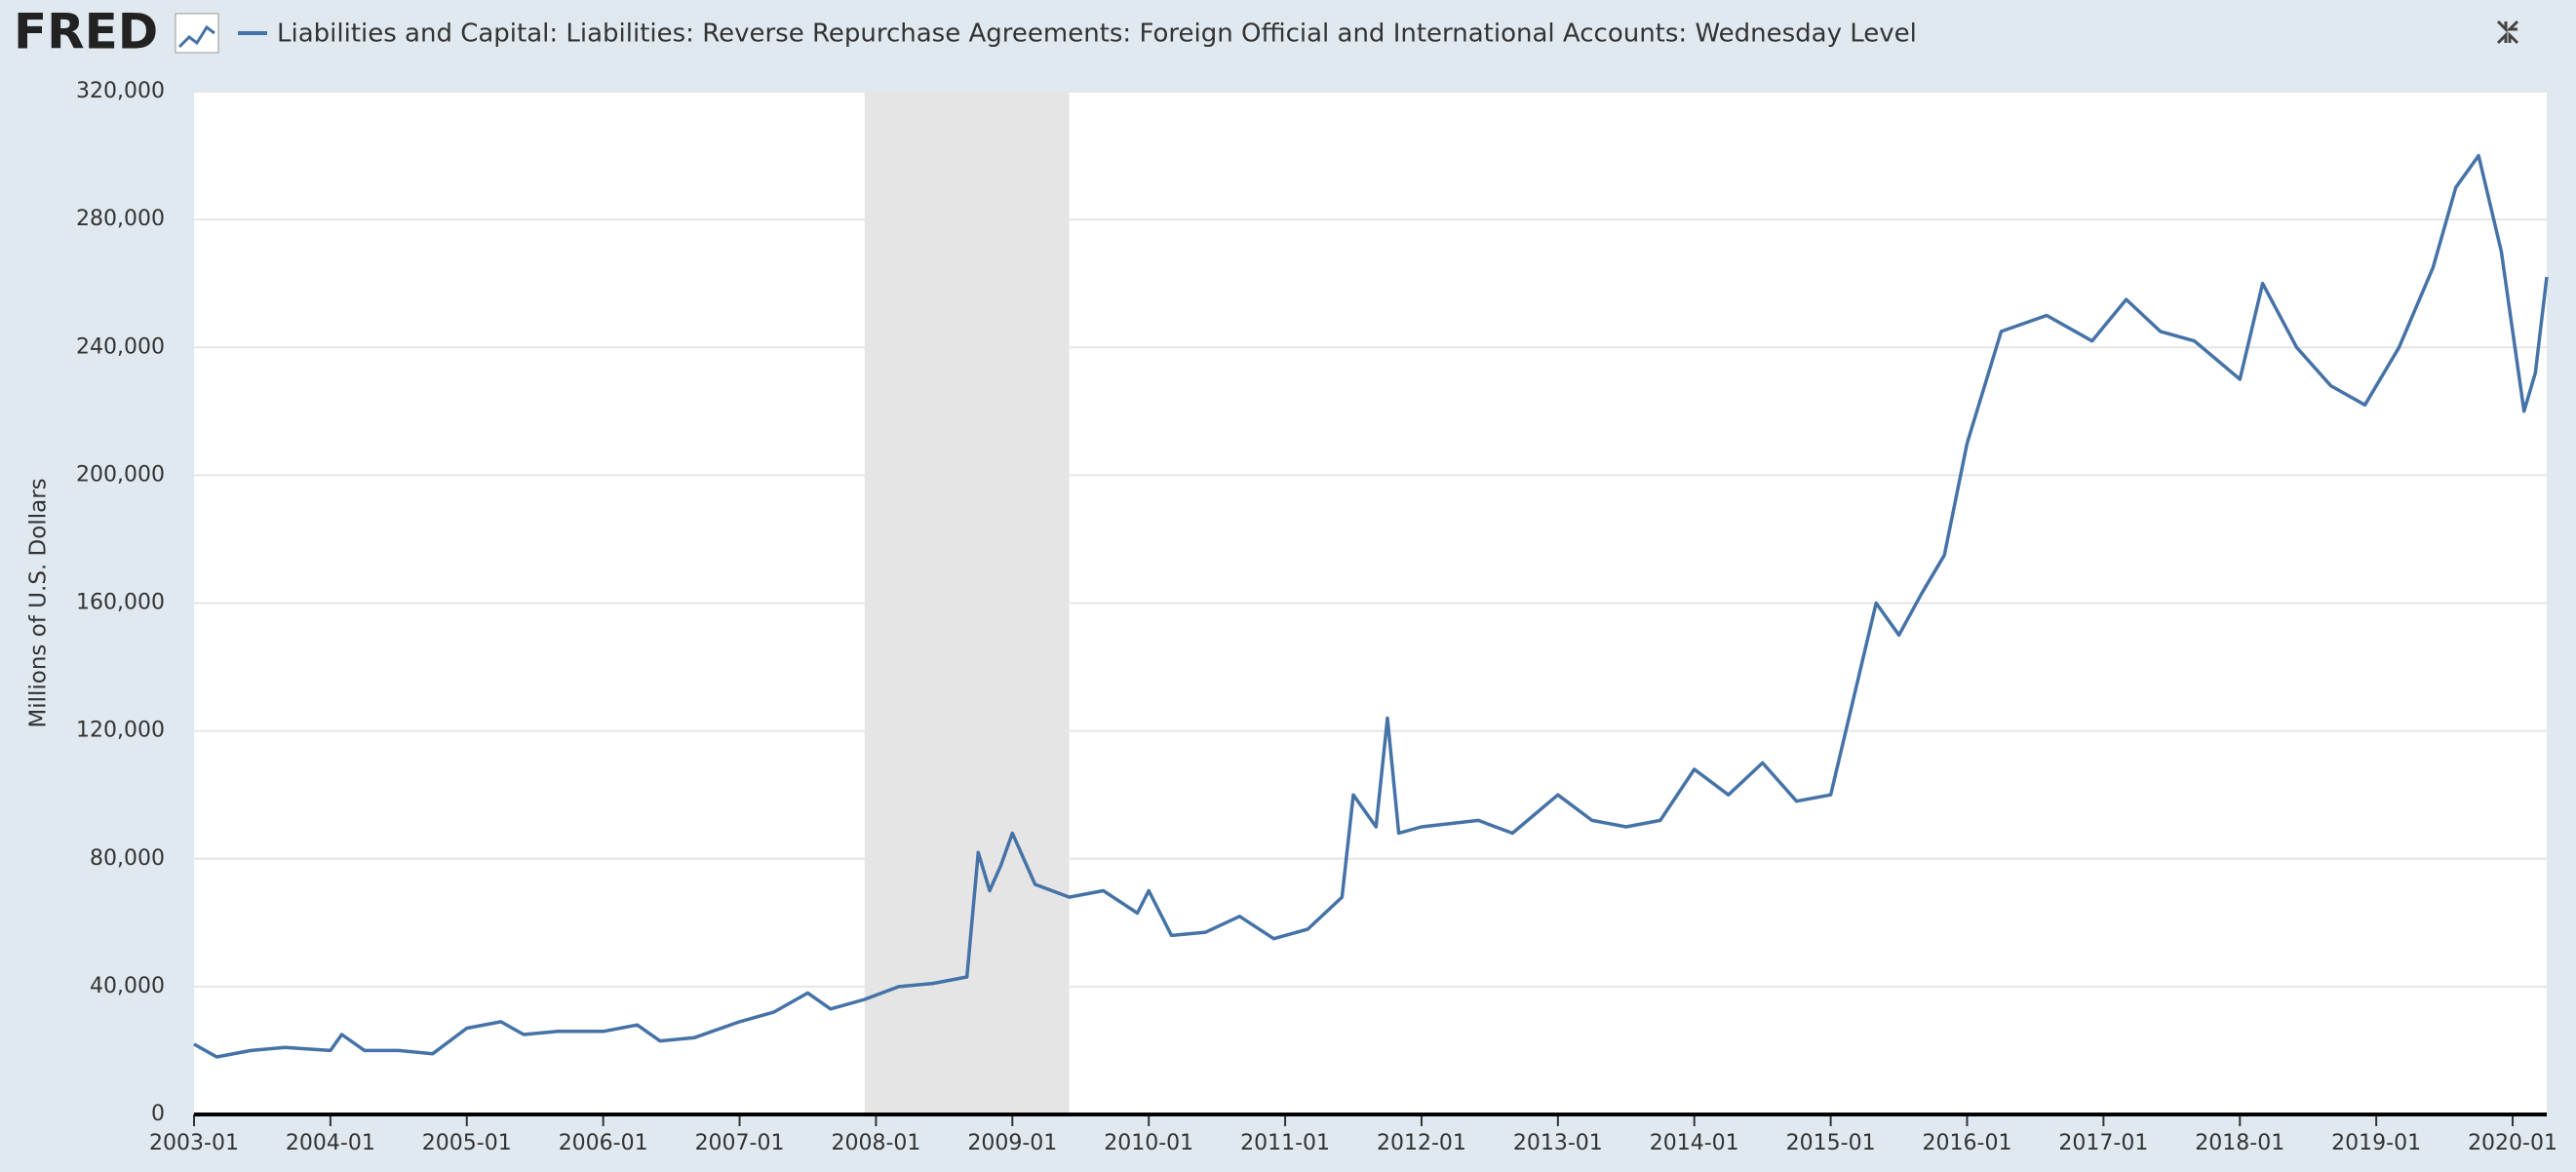 Image resolution: width=2576 pixels, height=1172 pixels. I want to click on logo-icon, so click(197, 33).